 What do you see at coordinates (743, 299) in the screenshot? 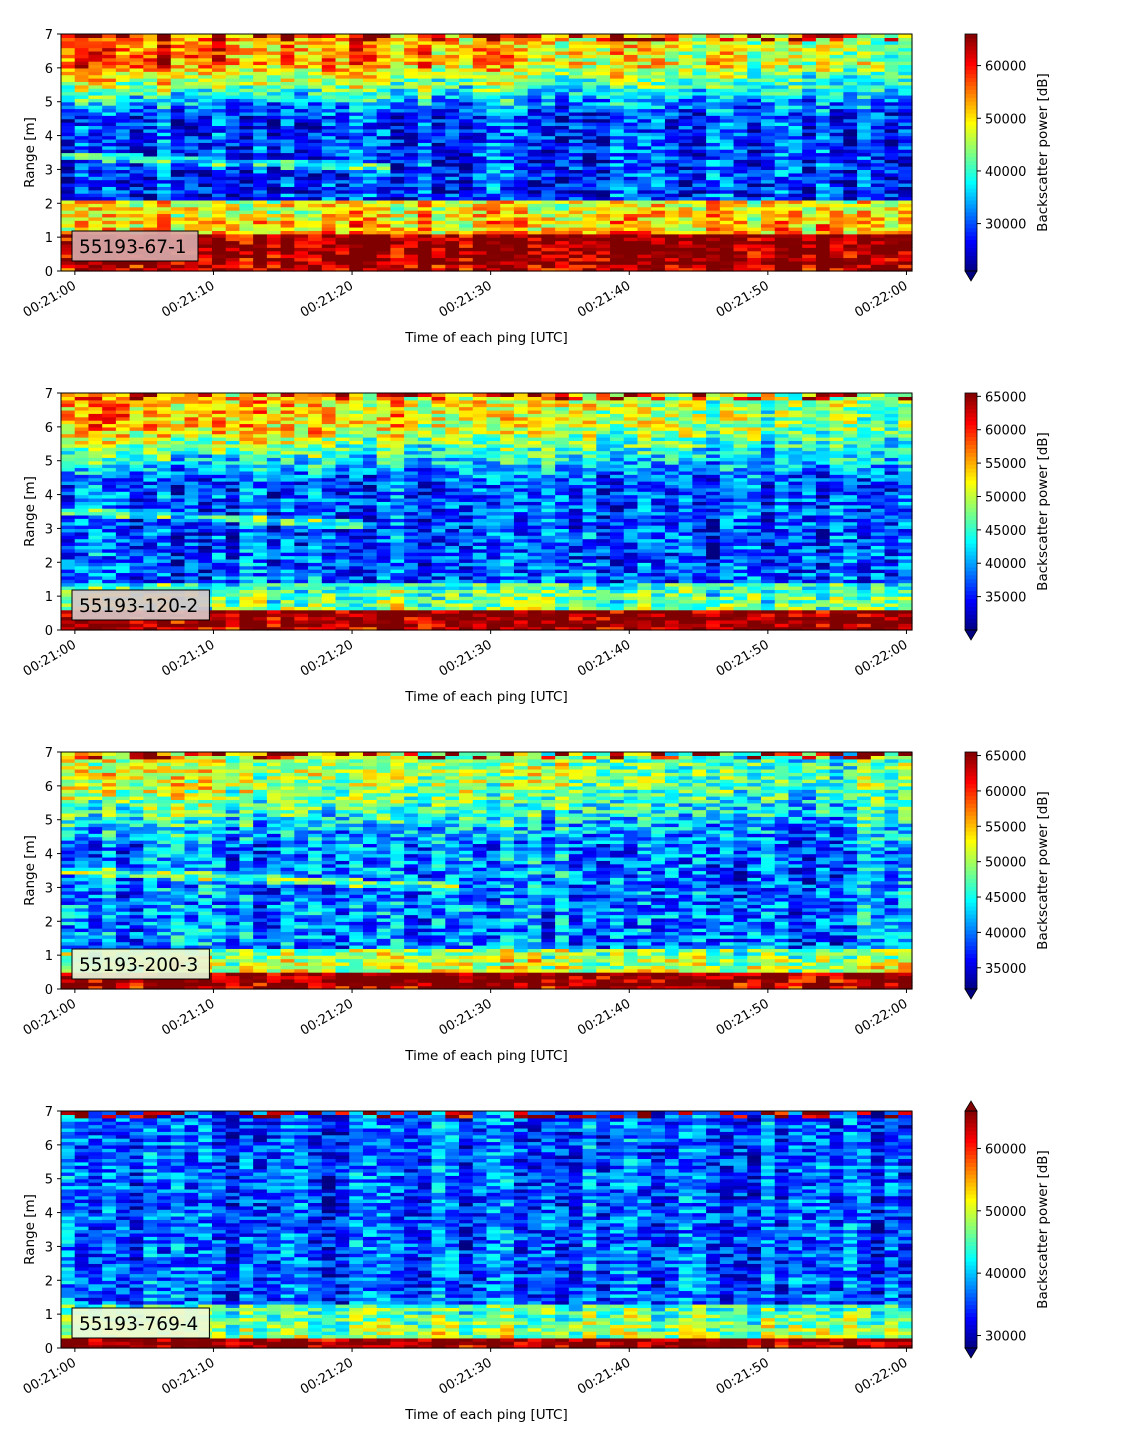
I see `x-tick-label: 00:21:50` at bounding box center [743, 299].